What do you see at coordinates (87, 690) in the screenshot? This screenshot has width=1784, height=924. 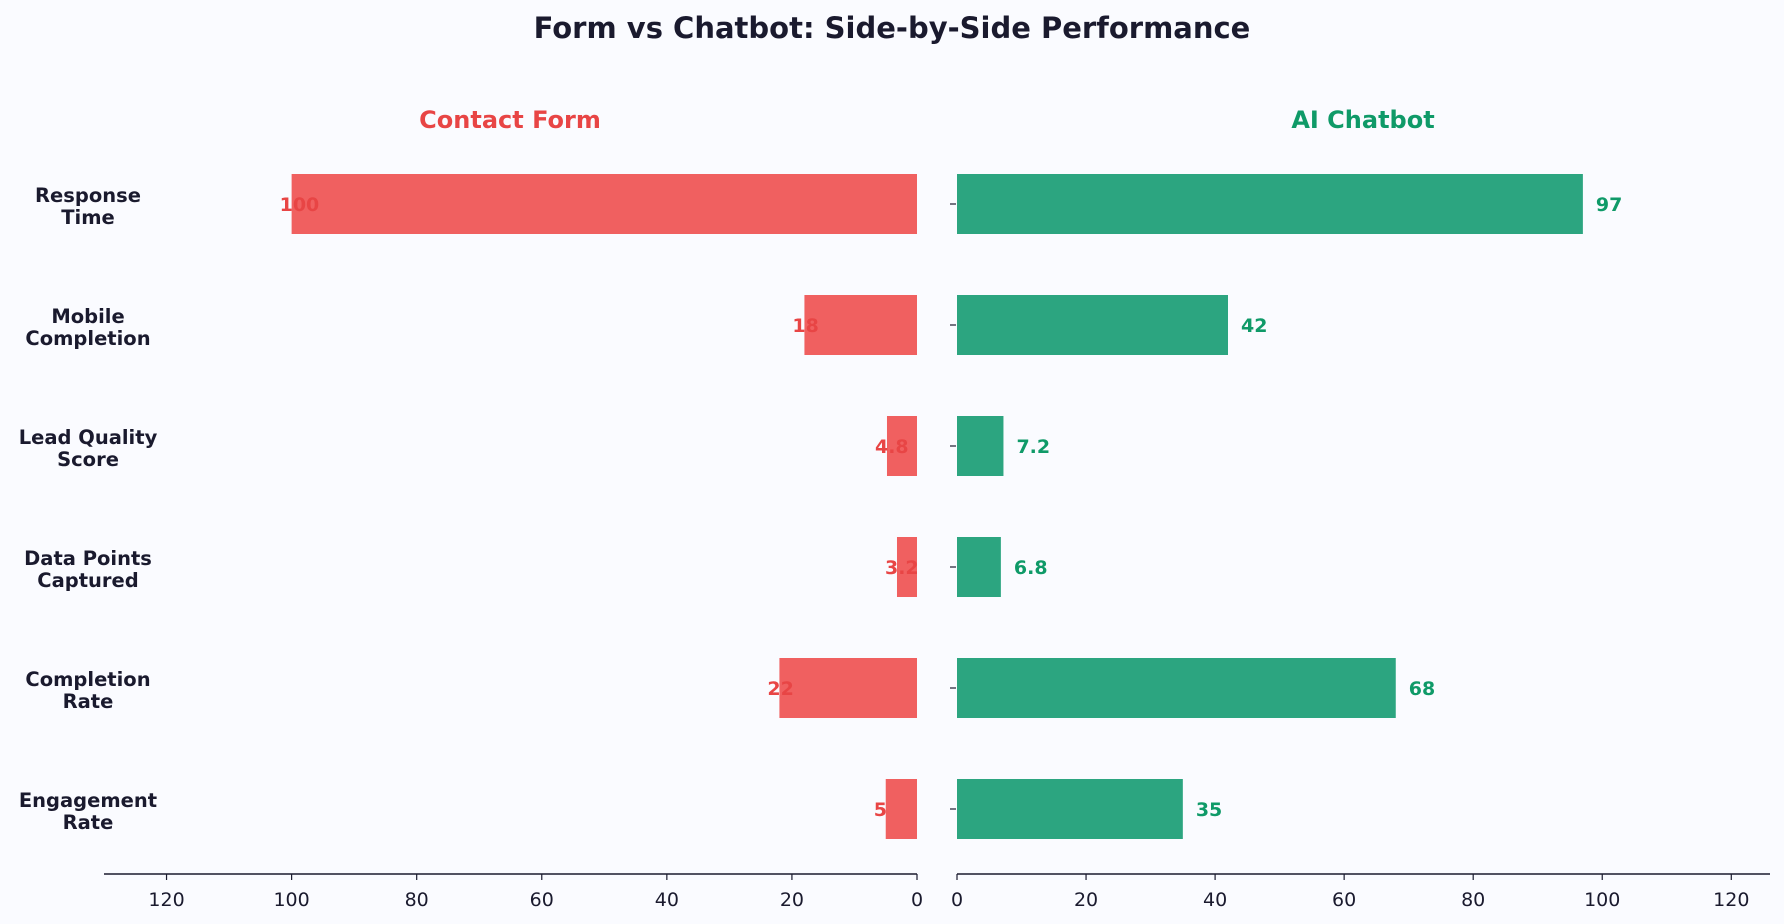 I see `category-label: Completion Rate` at bounding box center [87, 690].